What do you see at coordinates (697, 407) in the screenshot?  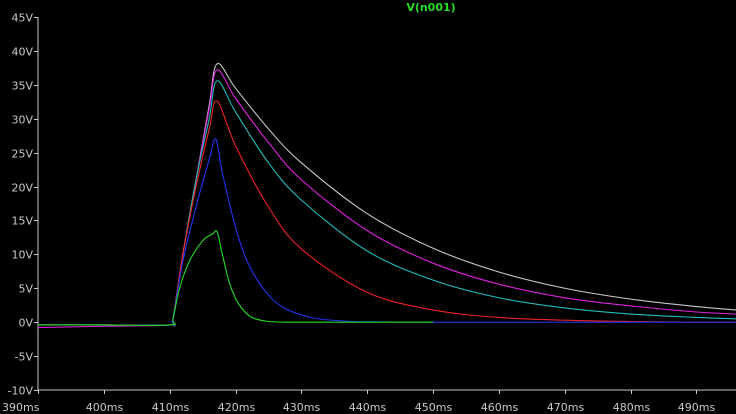 I see `x-tick-label: 490ms` at bounding box center [697, 407].